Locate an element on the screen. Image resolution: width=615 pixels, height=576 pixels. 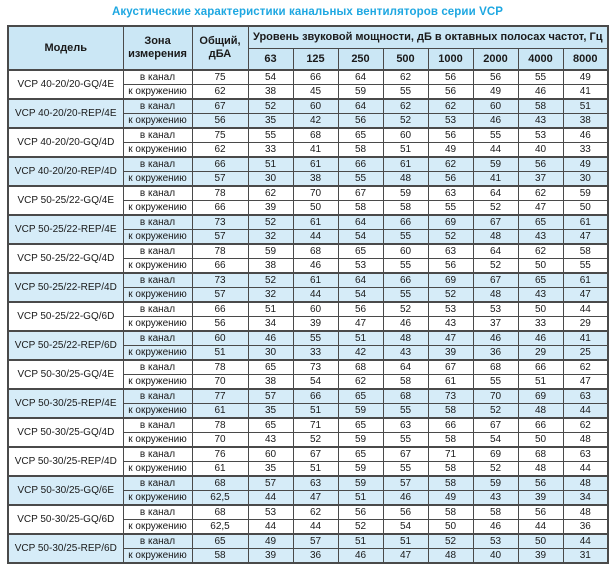
total-dba-cell: 62,5 is located at coordinates (220, 498).